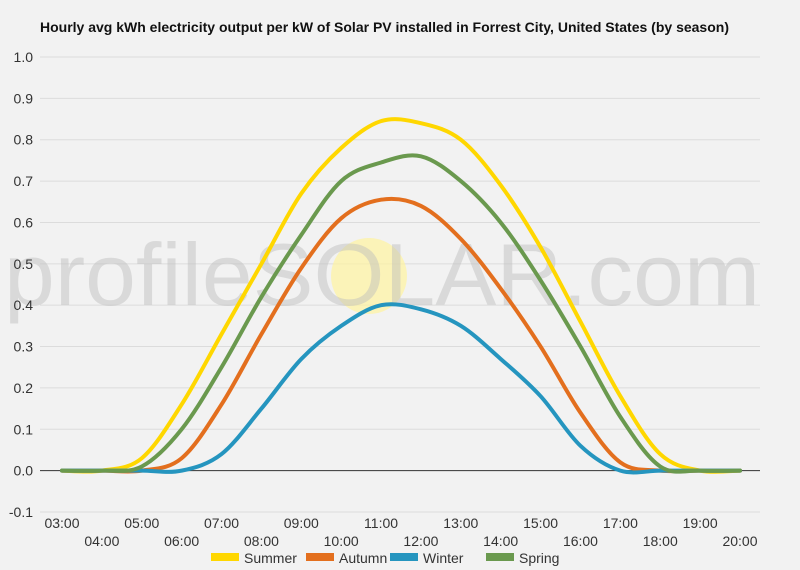 The image size is (800, 570). Describe the element at coordinates (24, 98) in the screenshot. I see `y-tick-label: 0.9` at that location.